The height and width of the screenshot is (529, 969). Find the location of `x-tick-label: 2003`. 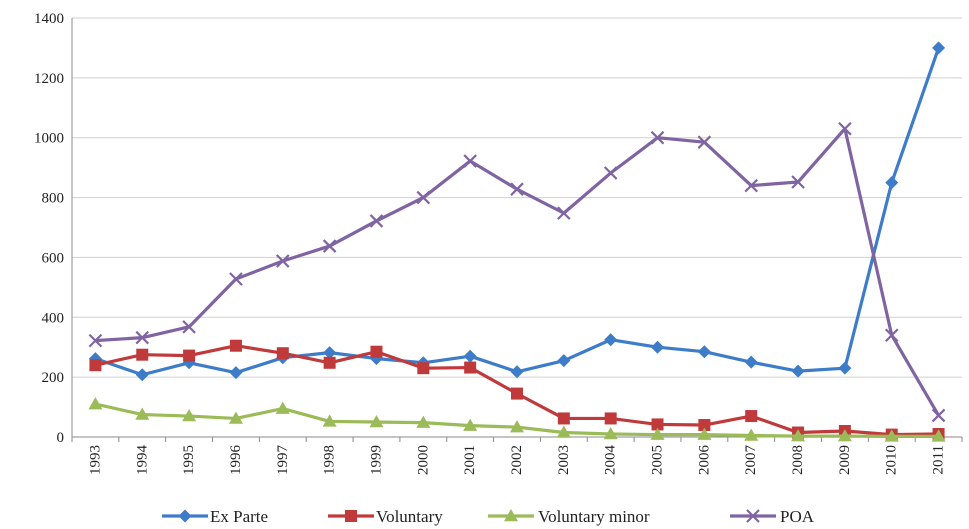

x-tick-label: 2003 is located at coordinates (564, 460).